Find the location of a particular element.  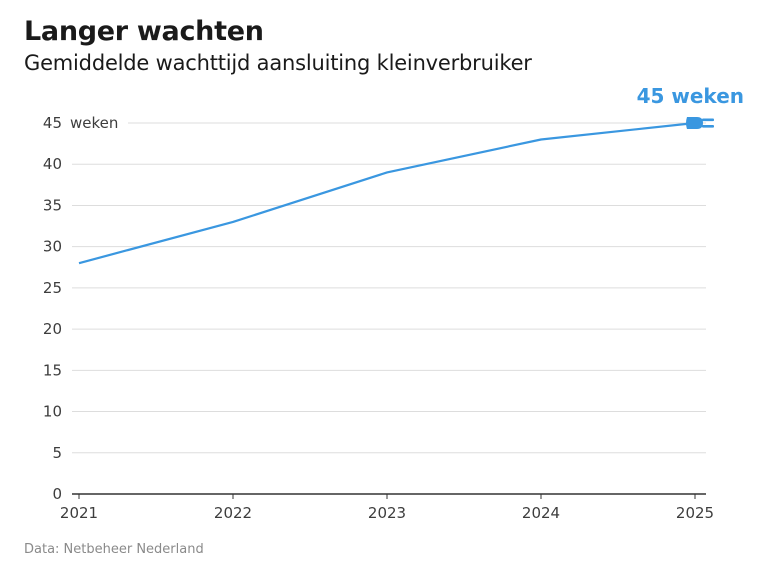

plug-body is located at coordinates (694, 123).